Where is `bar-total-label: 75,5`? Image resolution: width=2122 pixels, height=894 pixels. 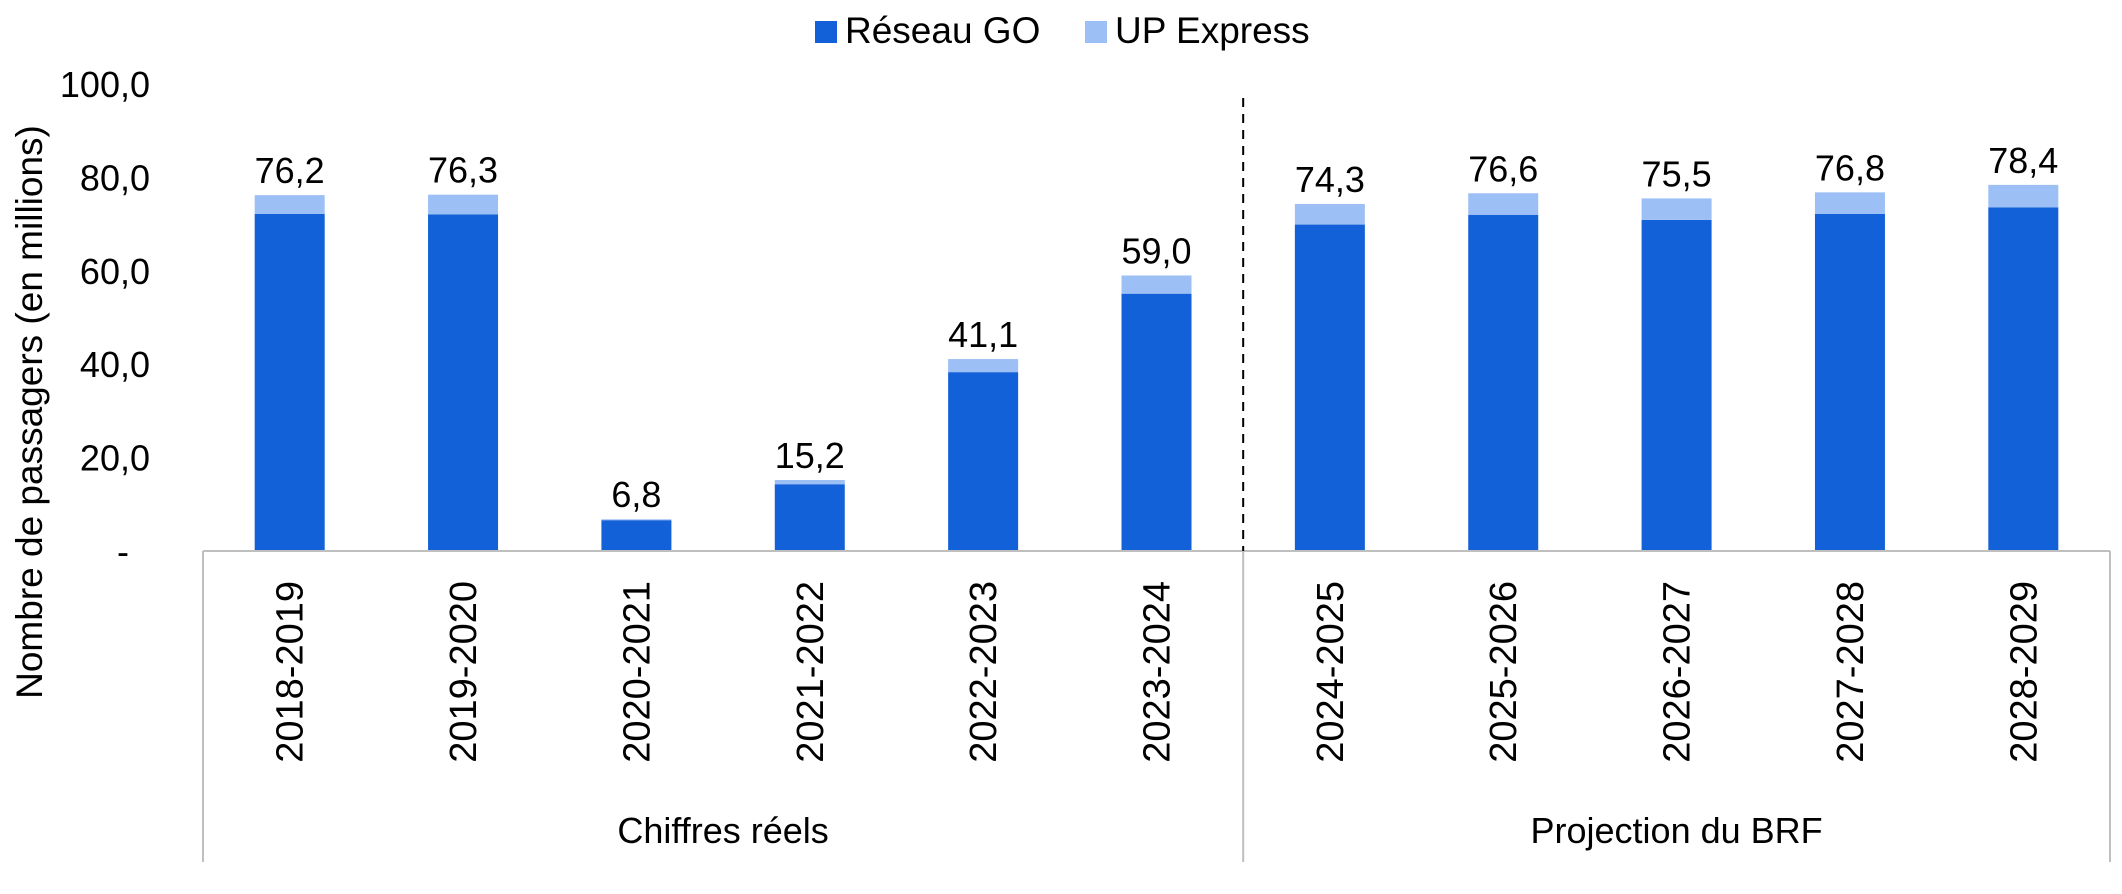 bar-total-label: 75,5 is located at coordinates (1677, 173).